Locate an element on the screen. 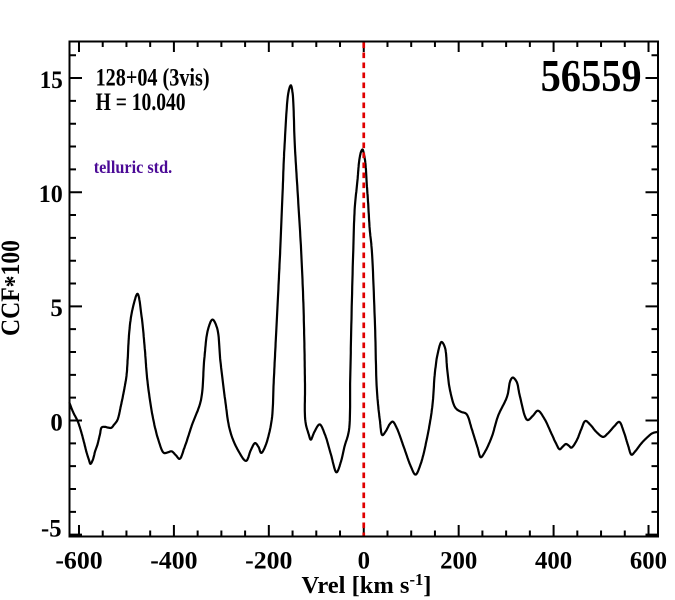 This screenshot has height=600, width=675. svg-text: telluric std. is located at coordinates (133, 167).